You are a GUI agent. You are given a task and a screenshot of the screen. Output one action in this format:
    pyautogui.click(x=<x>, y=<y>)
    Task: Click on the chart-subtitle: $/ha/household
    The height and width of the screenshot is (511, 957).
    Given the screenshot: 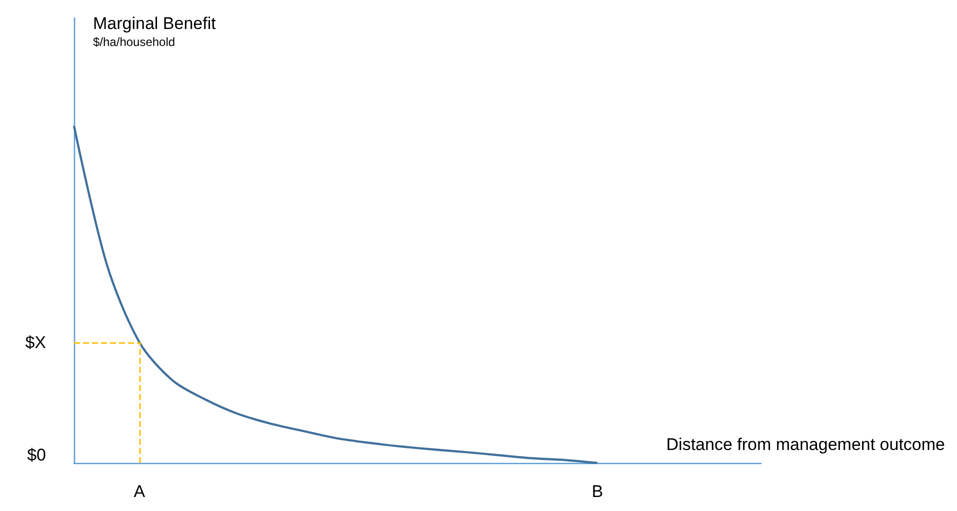 What is the action you would take?
    pyautogui.click(x=134, y=42)
    